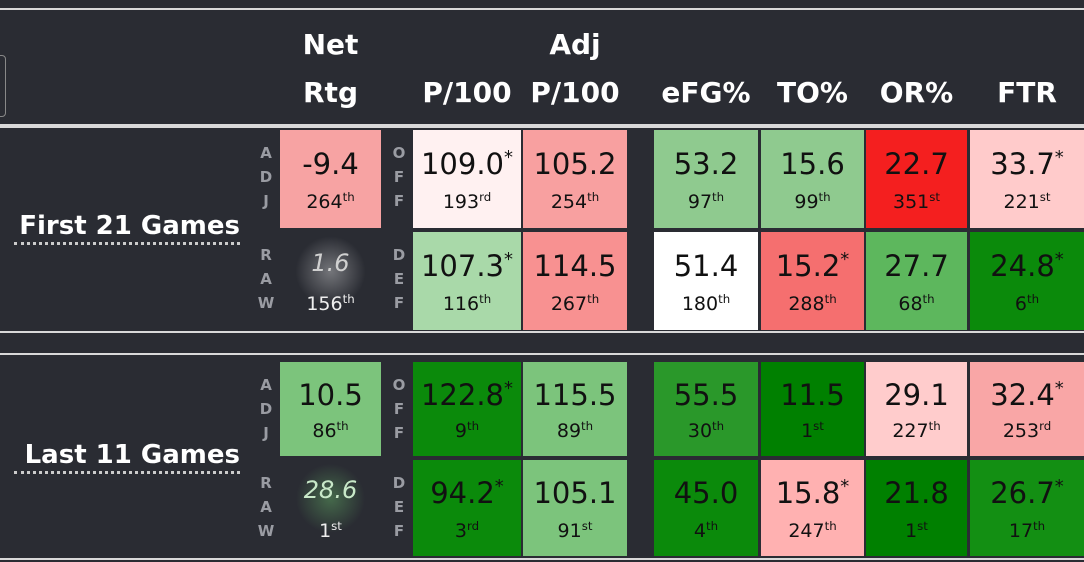 The height and width of the screenshot is (562, 1084). Describe the element at coordinates (1022, 394) in the screenshot. I see `value-text: 32.4` at that location.